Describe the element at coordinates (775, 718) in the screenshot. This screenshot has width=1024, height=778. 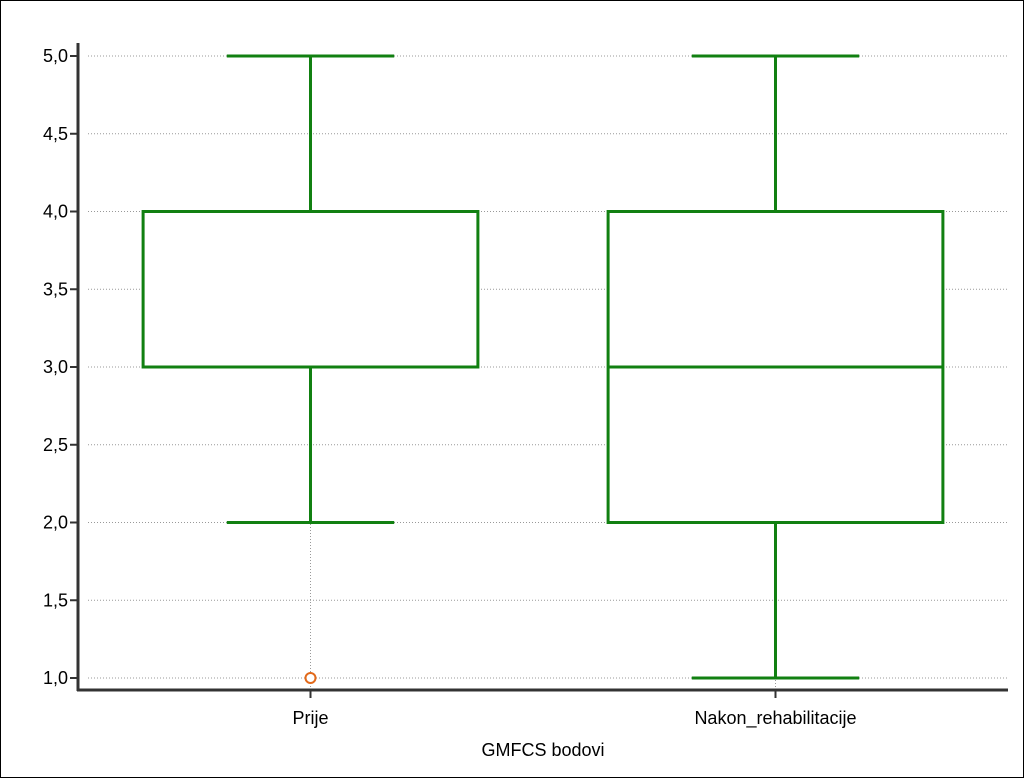
I see `x-tick-label: Nakon_rehabilitacije` at that location.